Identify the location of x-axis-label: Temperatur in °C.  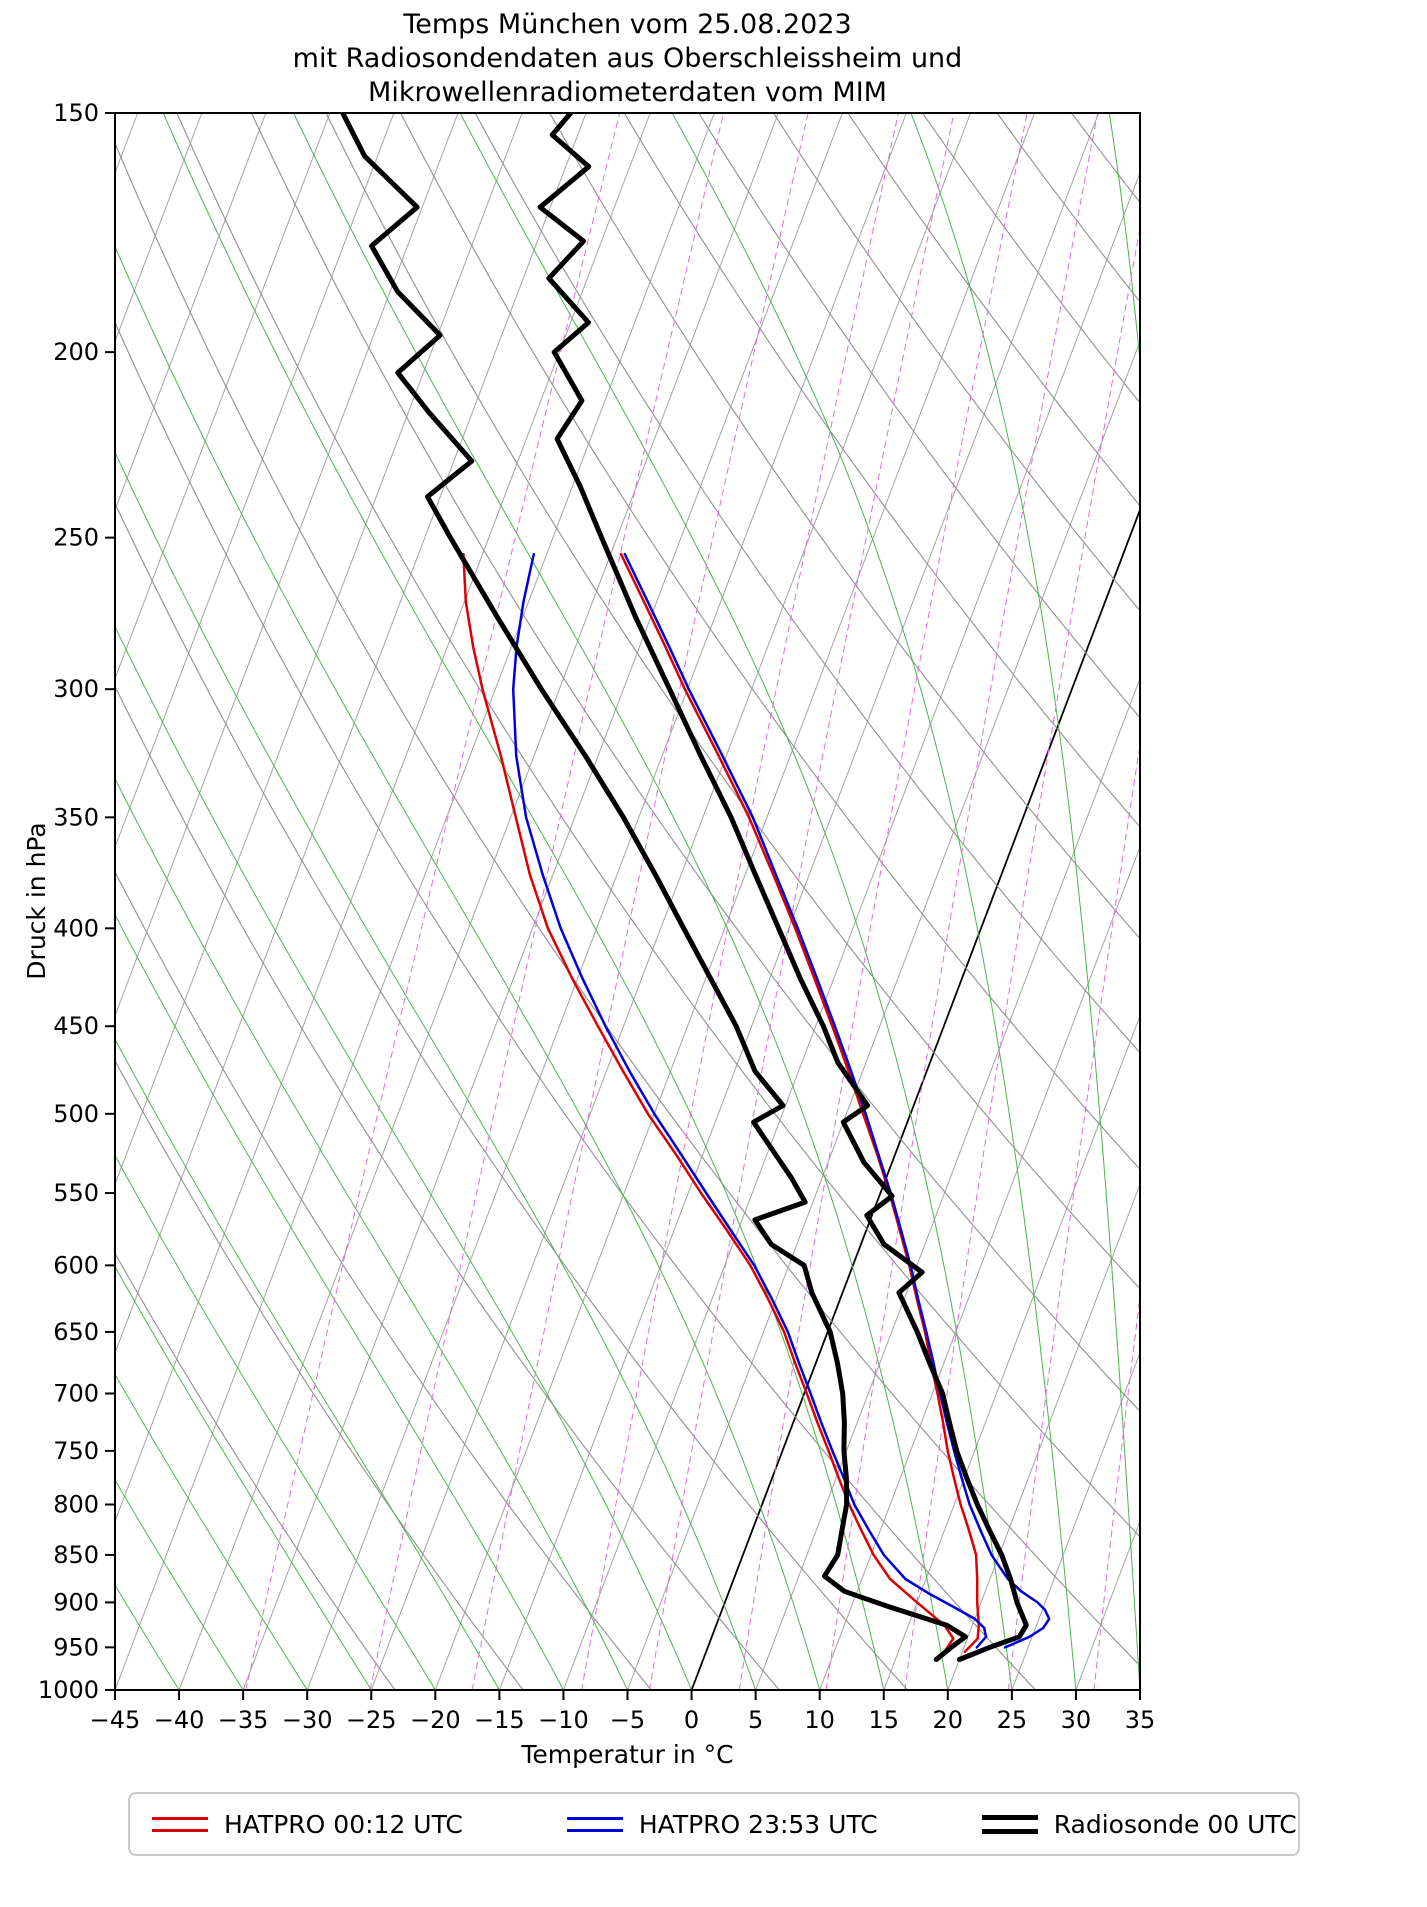
(627, 1754).